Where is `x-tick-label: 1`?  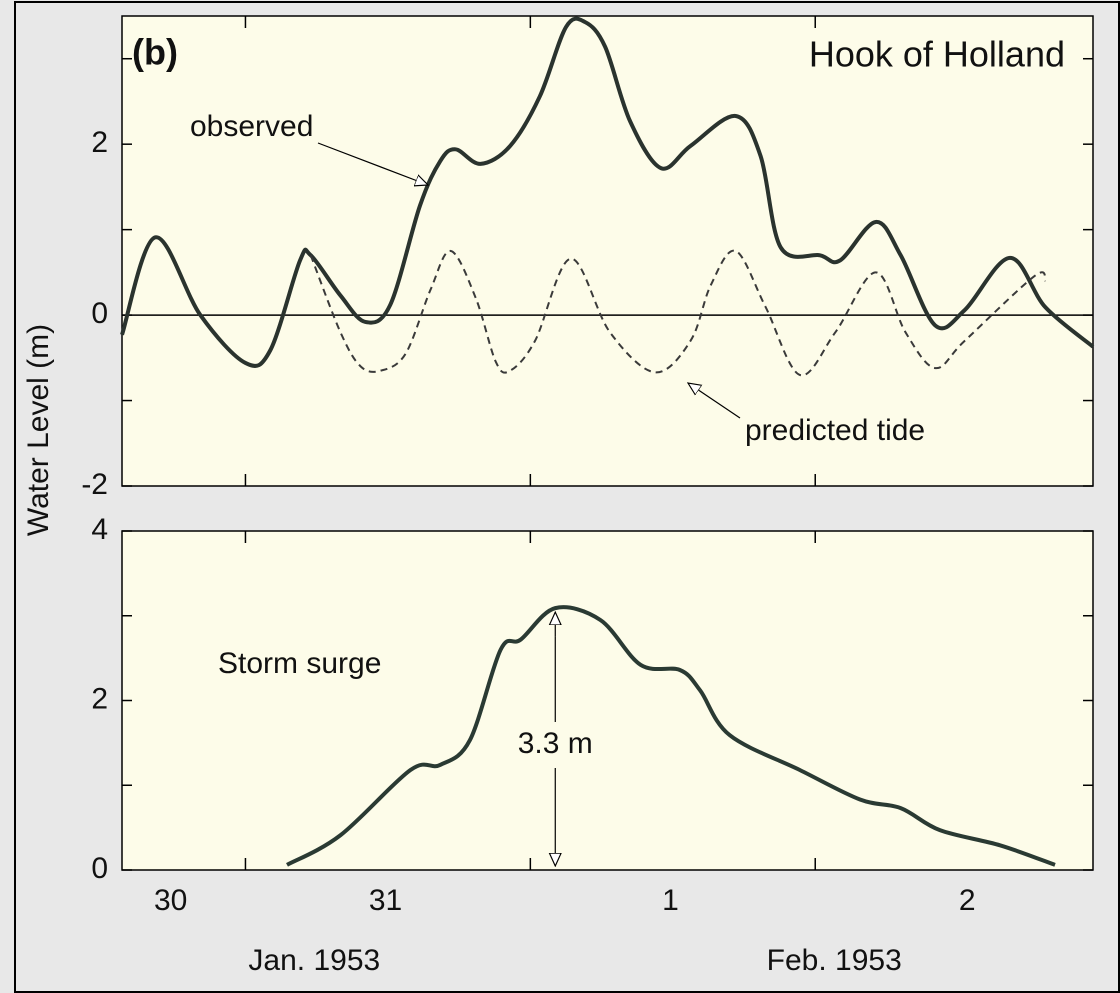
x-tick-label: 1 is located at coordinates (670, 900).